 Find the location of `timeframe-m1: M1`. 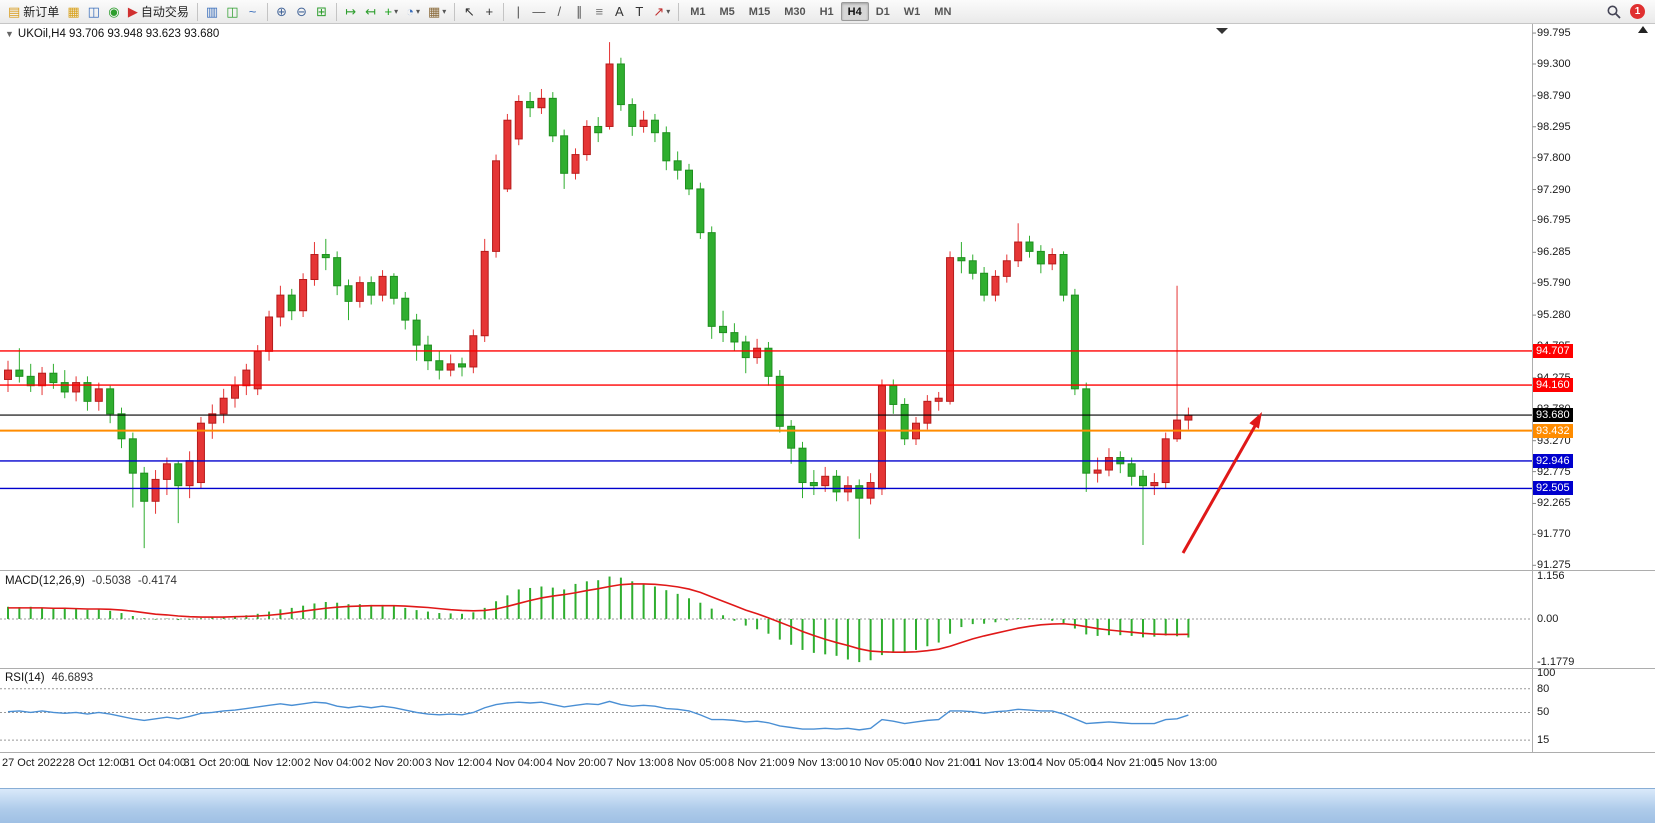

timeframe-m1: M1 is located at coordinates (698, 11).